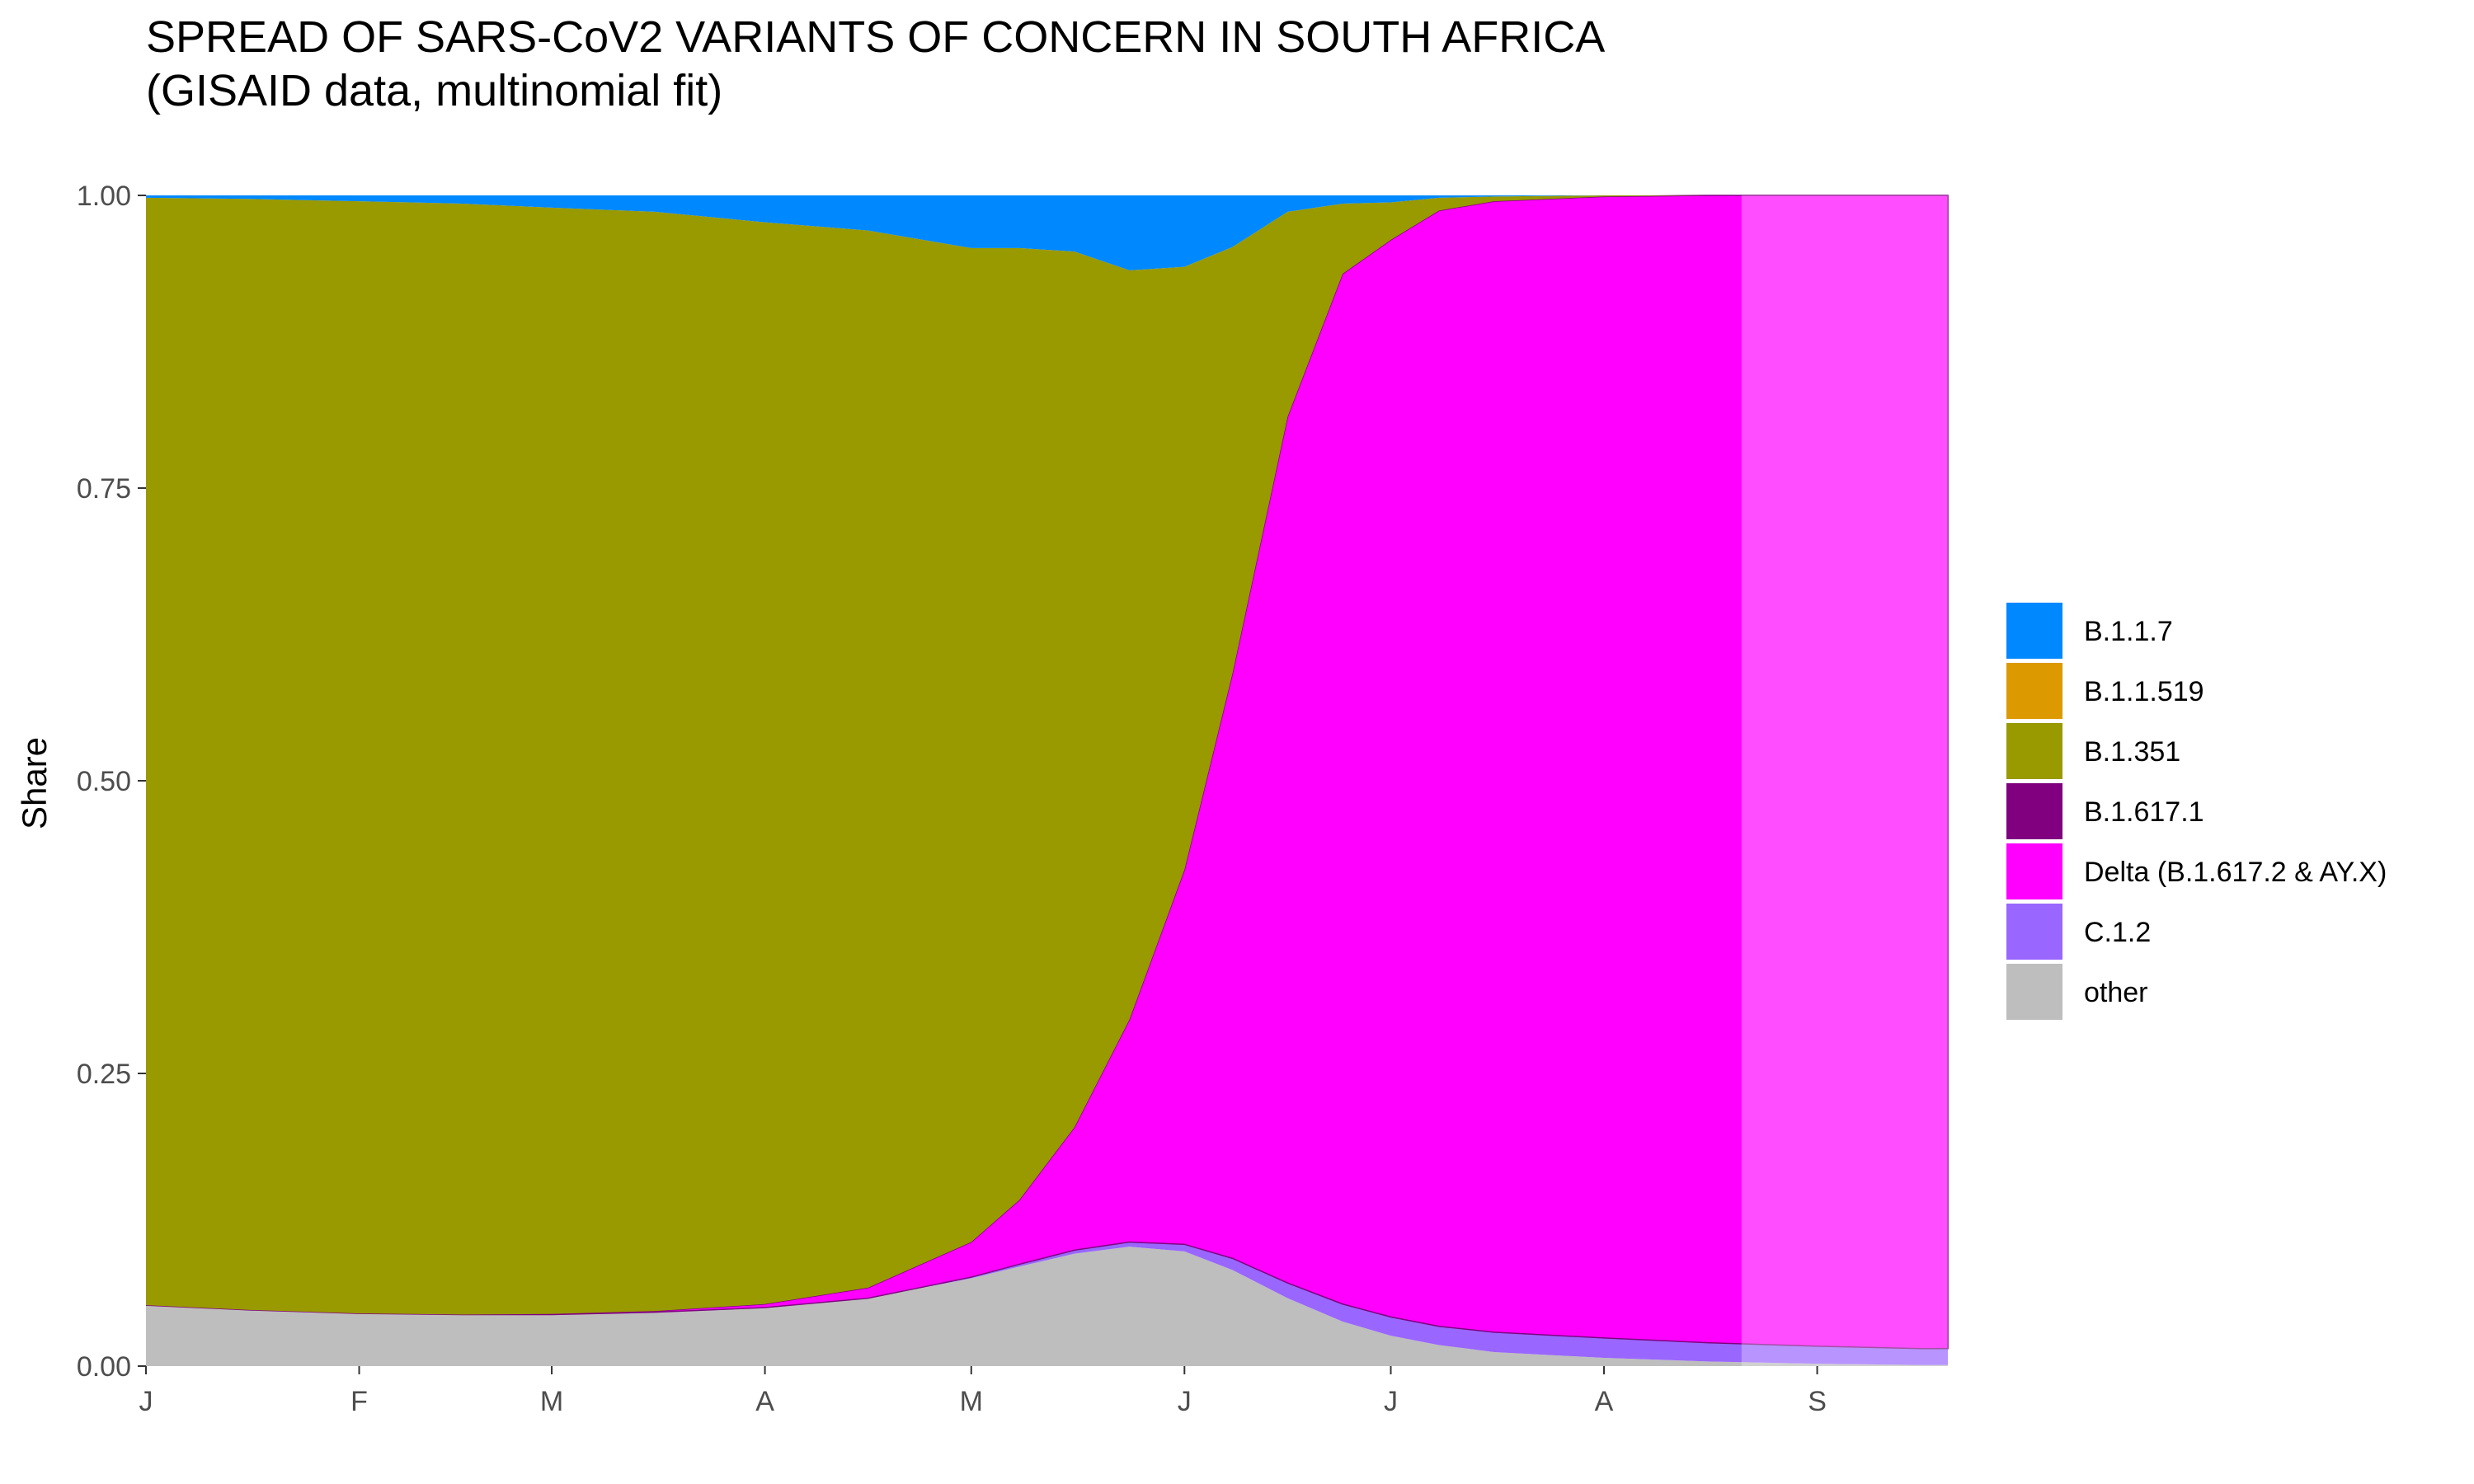  I want to click on legend-label-other: other, so click(2116, 992).